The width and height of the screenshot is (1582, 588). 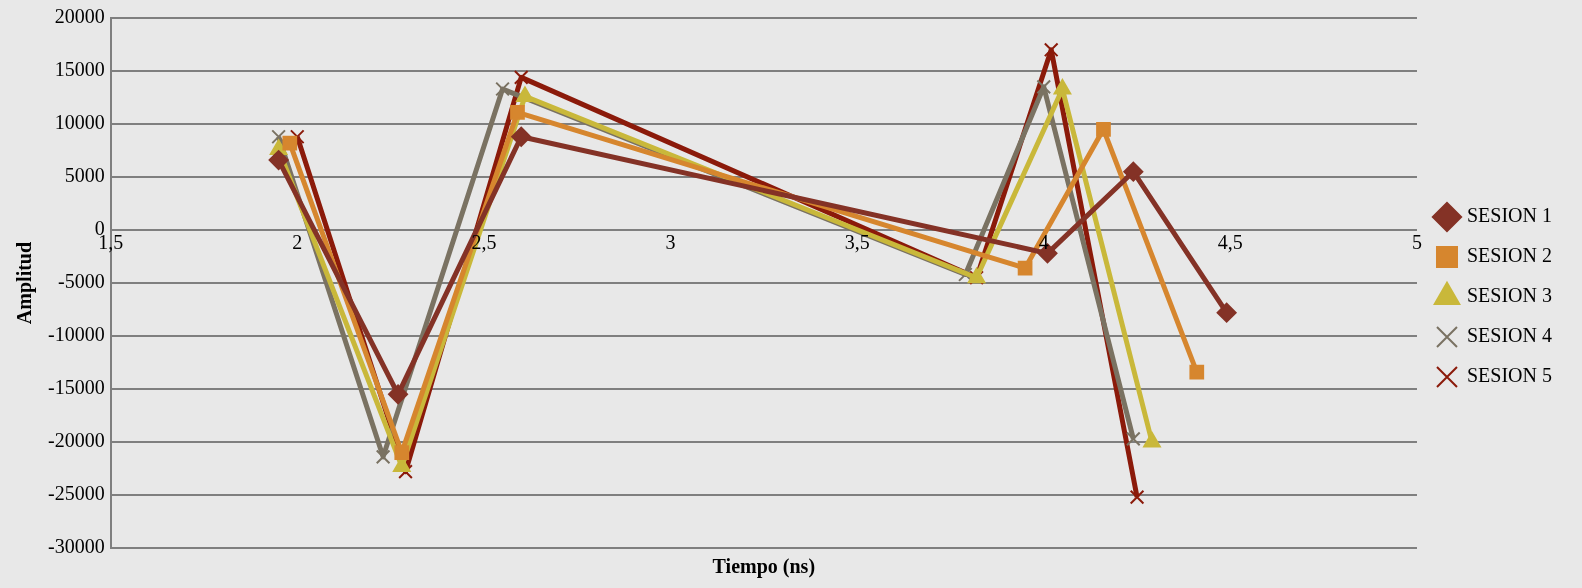 I want to click on x-tick-label: 3, so click(x=670, y=242).